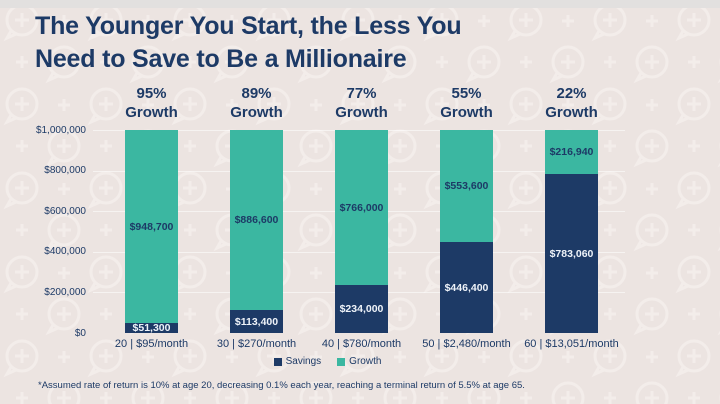 The height and width of the screenshot is (404, 720). I want to click on legend-item-savings: Savings, so click(297, 361).